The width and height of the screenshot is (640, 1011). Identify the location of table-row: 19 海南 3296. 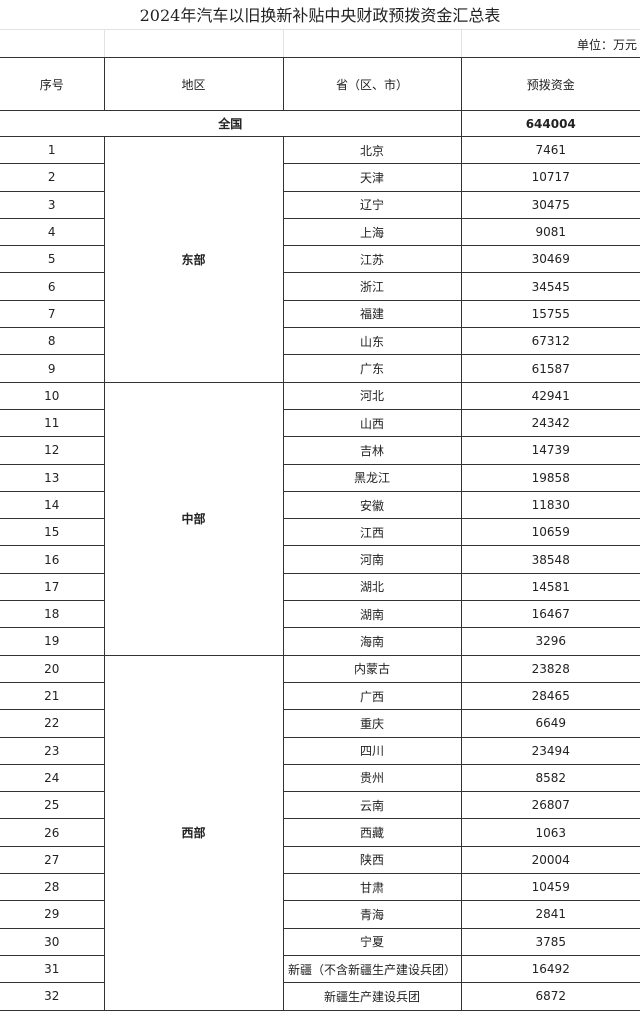
(320, 641).